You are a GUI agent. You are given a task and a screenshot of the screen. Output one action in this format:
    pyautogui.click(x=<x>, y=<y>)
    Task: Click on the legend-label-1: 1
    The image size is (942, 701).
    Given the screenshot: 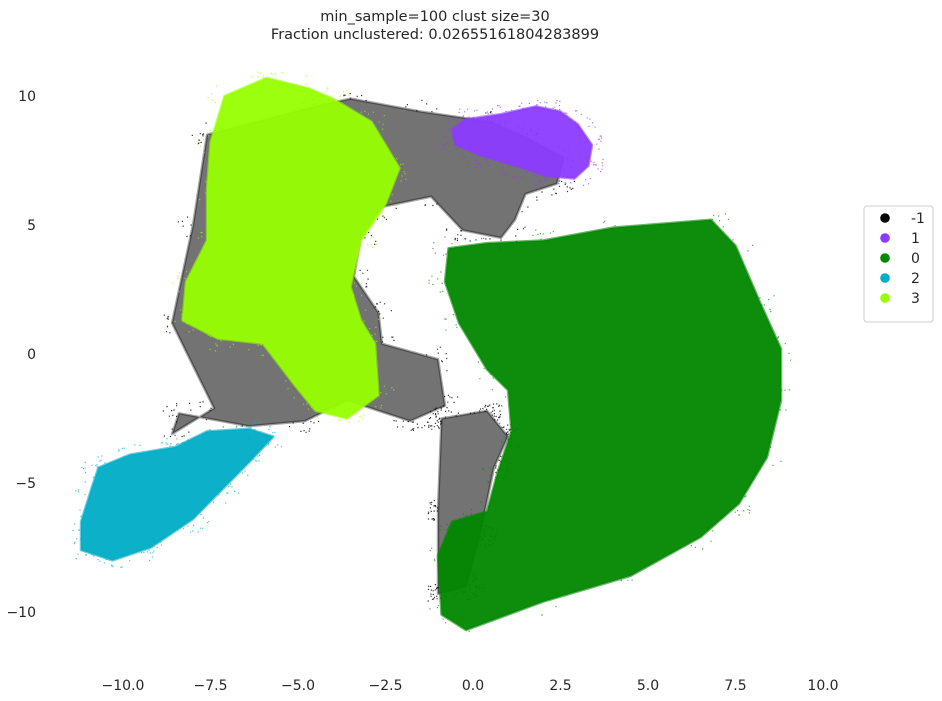 What is the action you would take?
    pyautogui.click(x=915, y=239)
    